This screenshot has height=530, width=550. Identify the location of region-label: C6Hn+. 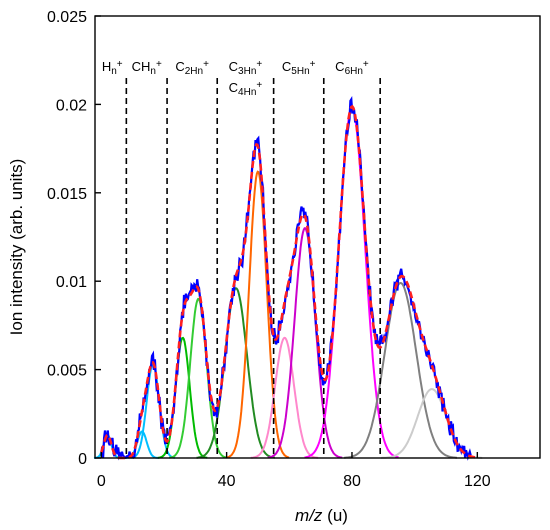
(352, 68).